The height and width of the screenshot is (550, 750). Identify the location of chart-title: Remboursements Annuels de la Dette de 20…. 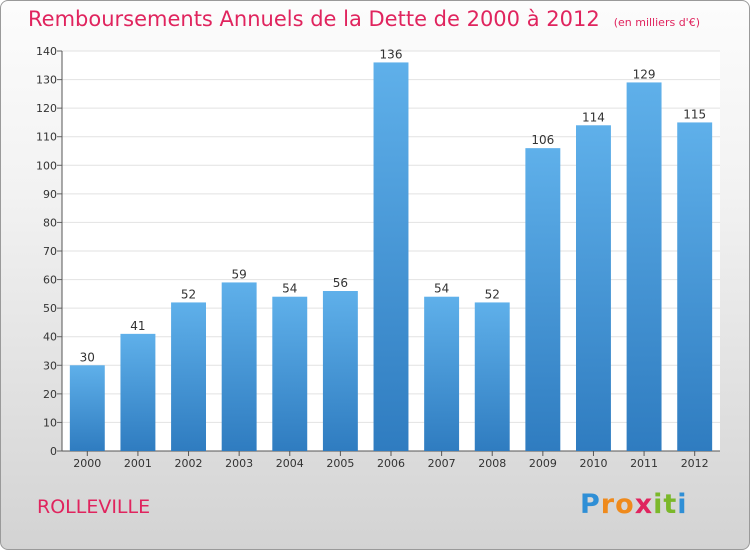
(364, 19).